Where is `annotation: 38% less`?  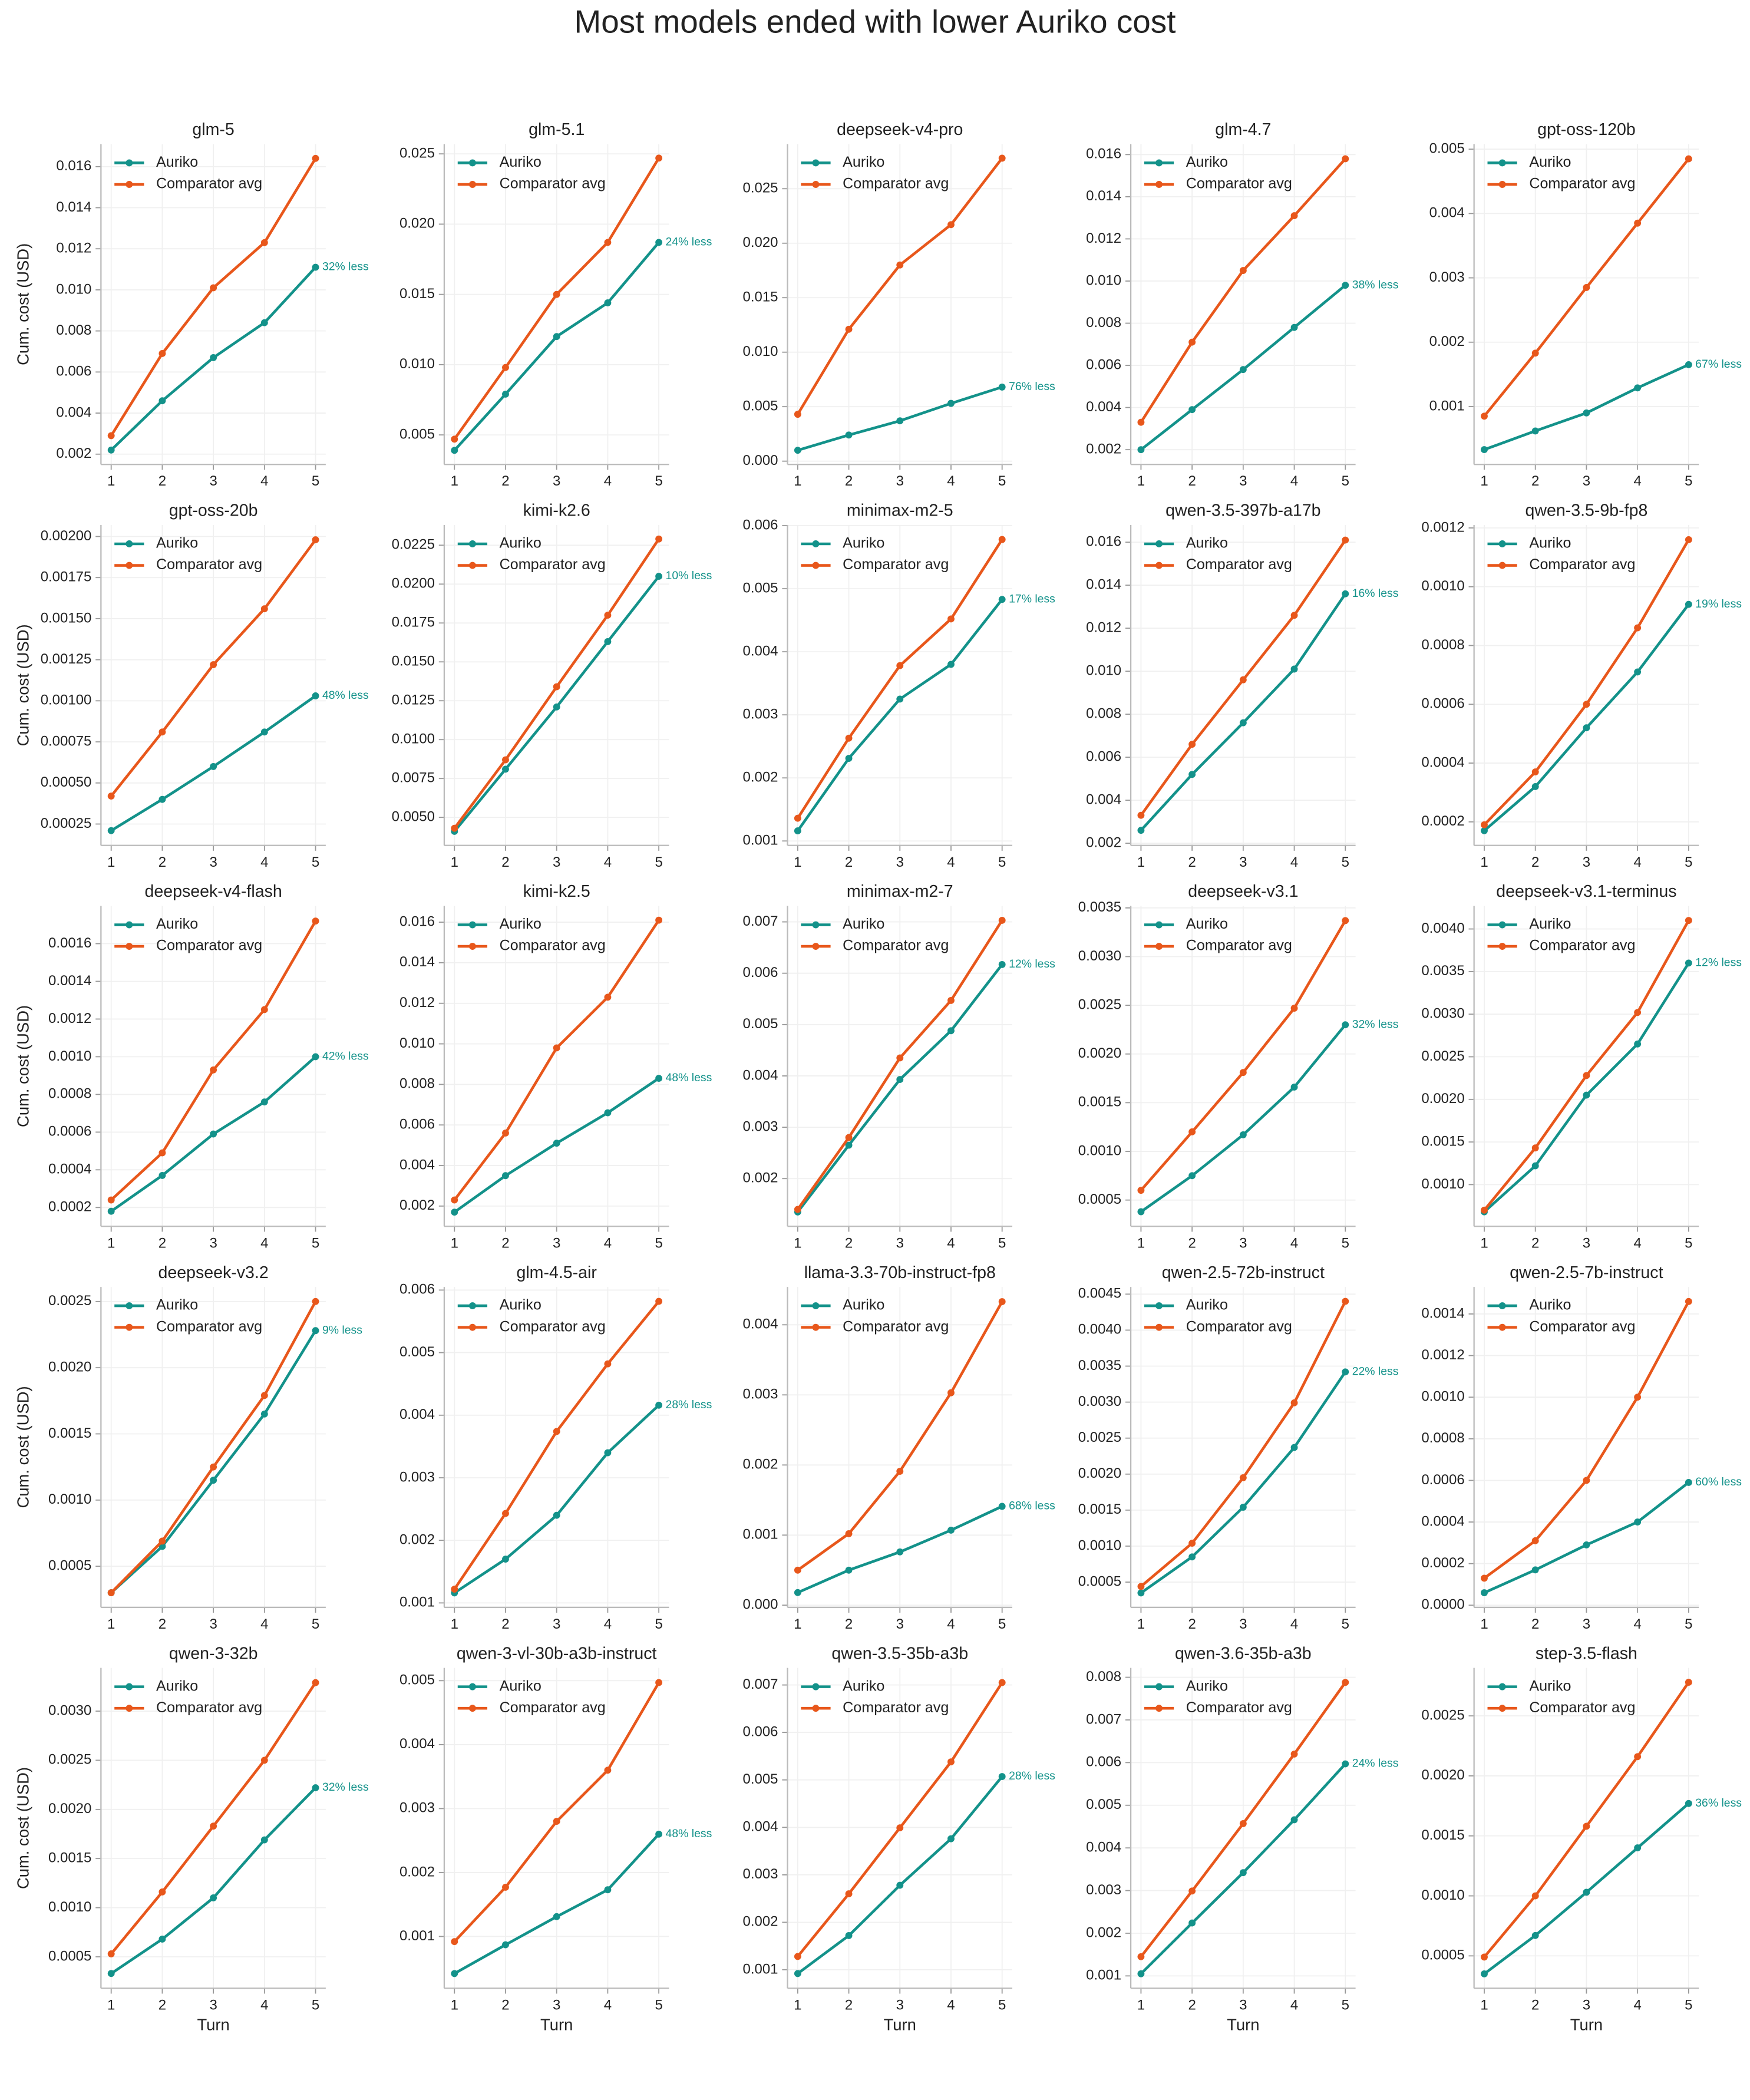 annotation: 38% less is located at coordinates (1375, 284).